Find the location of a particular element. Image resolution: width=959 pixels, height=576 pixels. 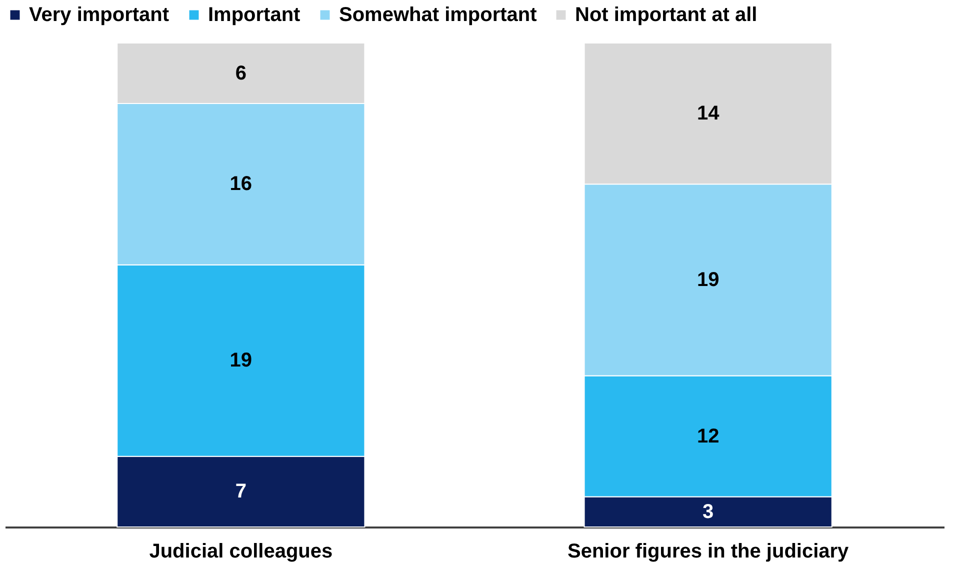

legend-label: Not important at all is located at coordinates (666, 15).